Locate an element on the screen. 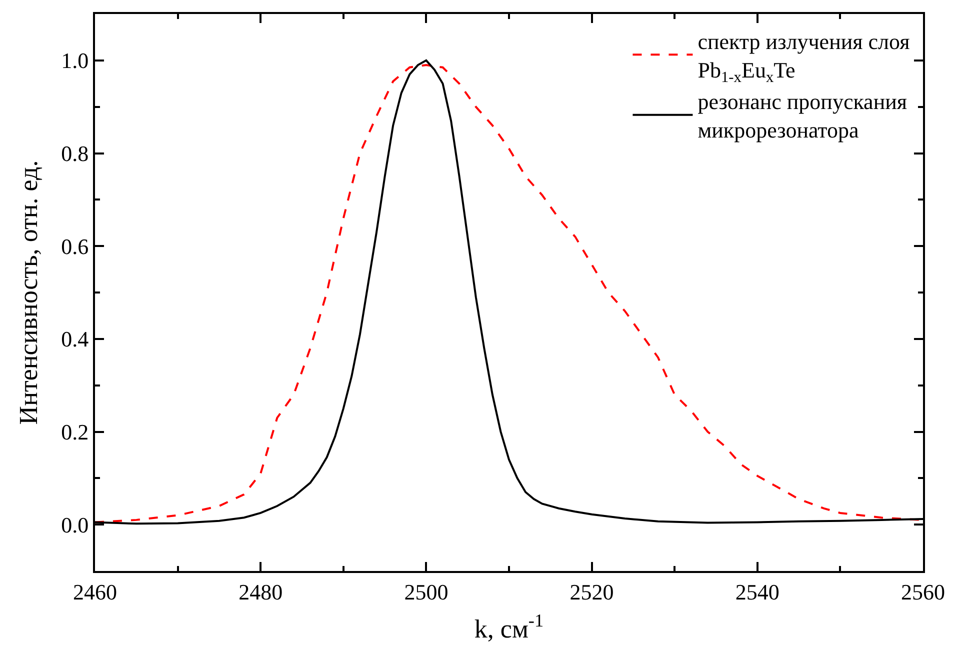  y-tick-label: 0.8 is located at coordinates (75, 153).